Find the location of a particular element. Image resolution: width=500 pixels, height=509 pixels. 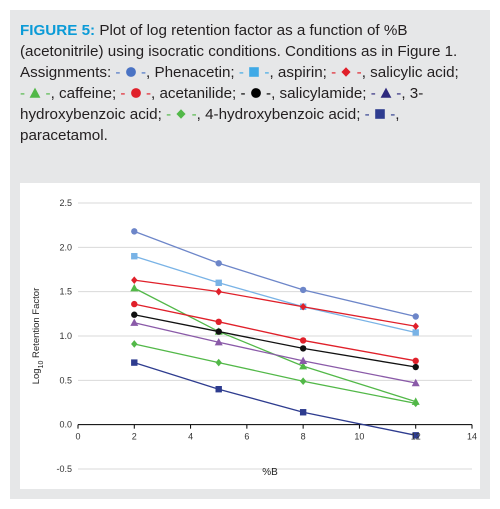

assignment-caffeine: - -, caffeine; is located at coordinates (68, 93).